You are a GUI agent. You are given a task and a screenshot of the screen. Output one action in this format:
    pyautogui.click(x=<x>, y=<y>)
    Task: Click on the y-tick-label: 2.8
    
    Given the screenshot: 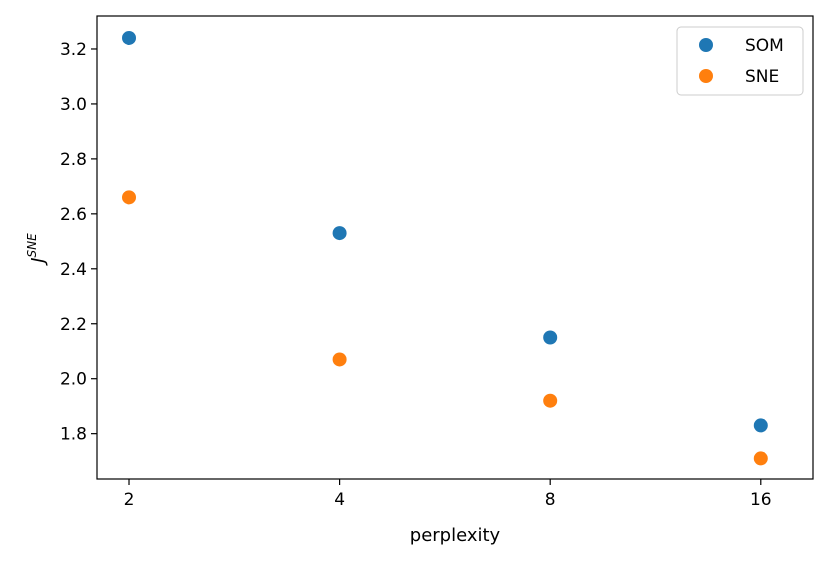 What is the action you would take?
    pyautogui.click(x=73, y=160)
    